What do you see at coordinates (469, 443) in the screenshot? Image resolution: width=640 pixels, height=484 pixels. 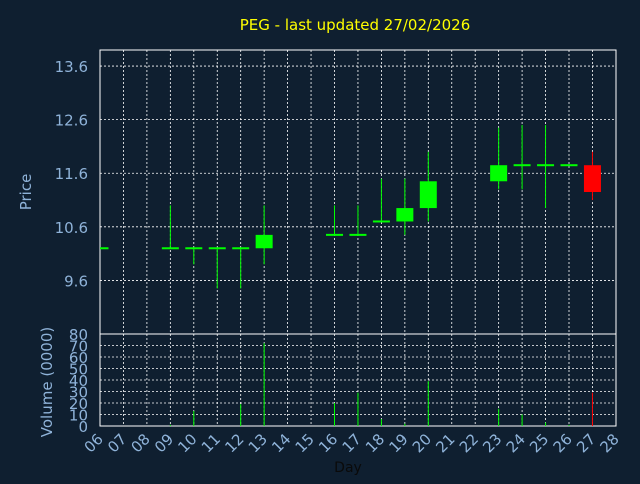 I see `day-tick-label: 22` at bounding box center [469, 443].